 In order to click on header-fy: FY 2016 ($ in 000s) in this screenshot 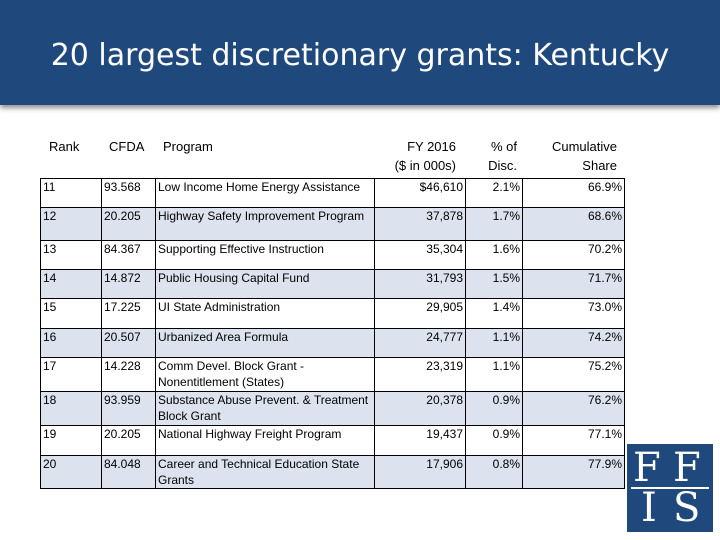, I will do `click(414, 156)`.